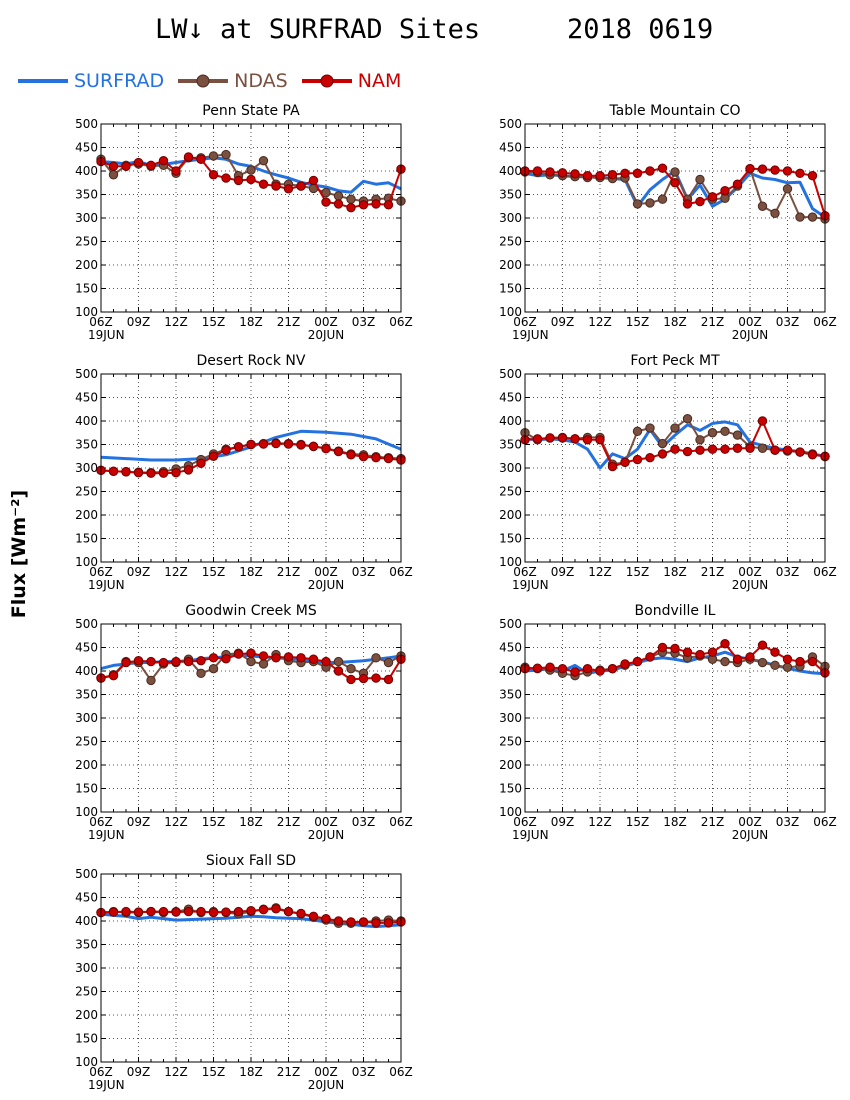 This screenshot has width=850, height=1100. I want to click on x-date-label: 20JUN, so click(750, 835).